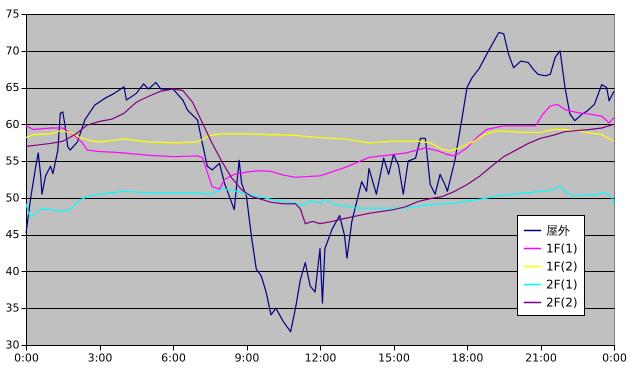 Image resolution: width=639 pixels, height=368 pixels. Describe the element at coordinates (13, 51) in the screenshot. I see `y-tick-label: 70` at that location.